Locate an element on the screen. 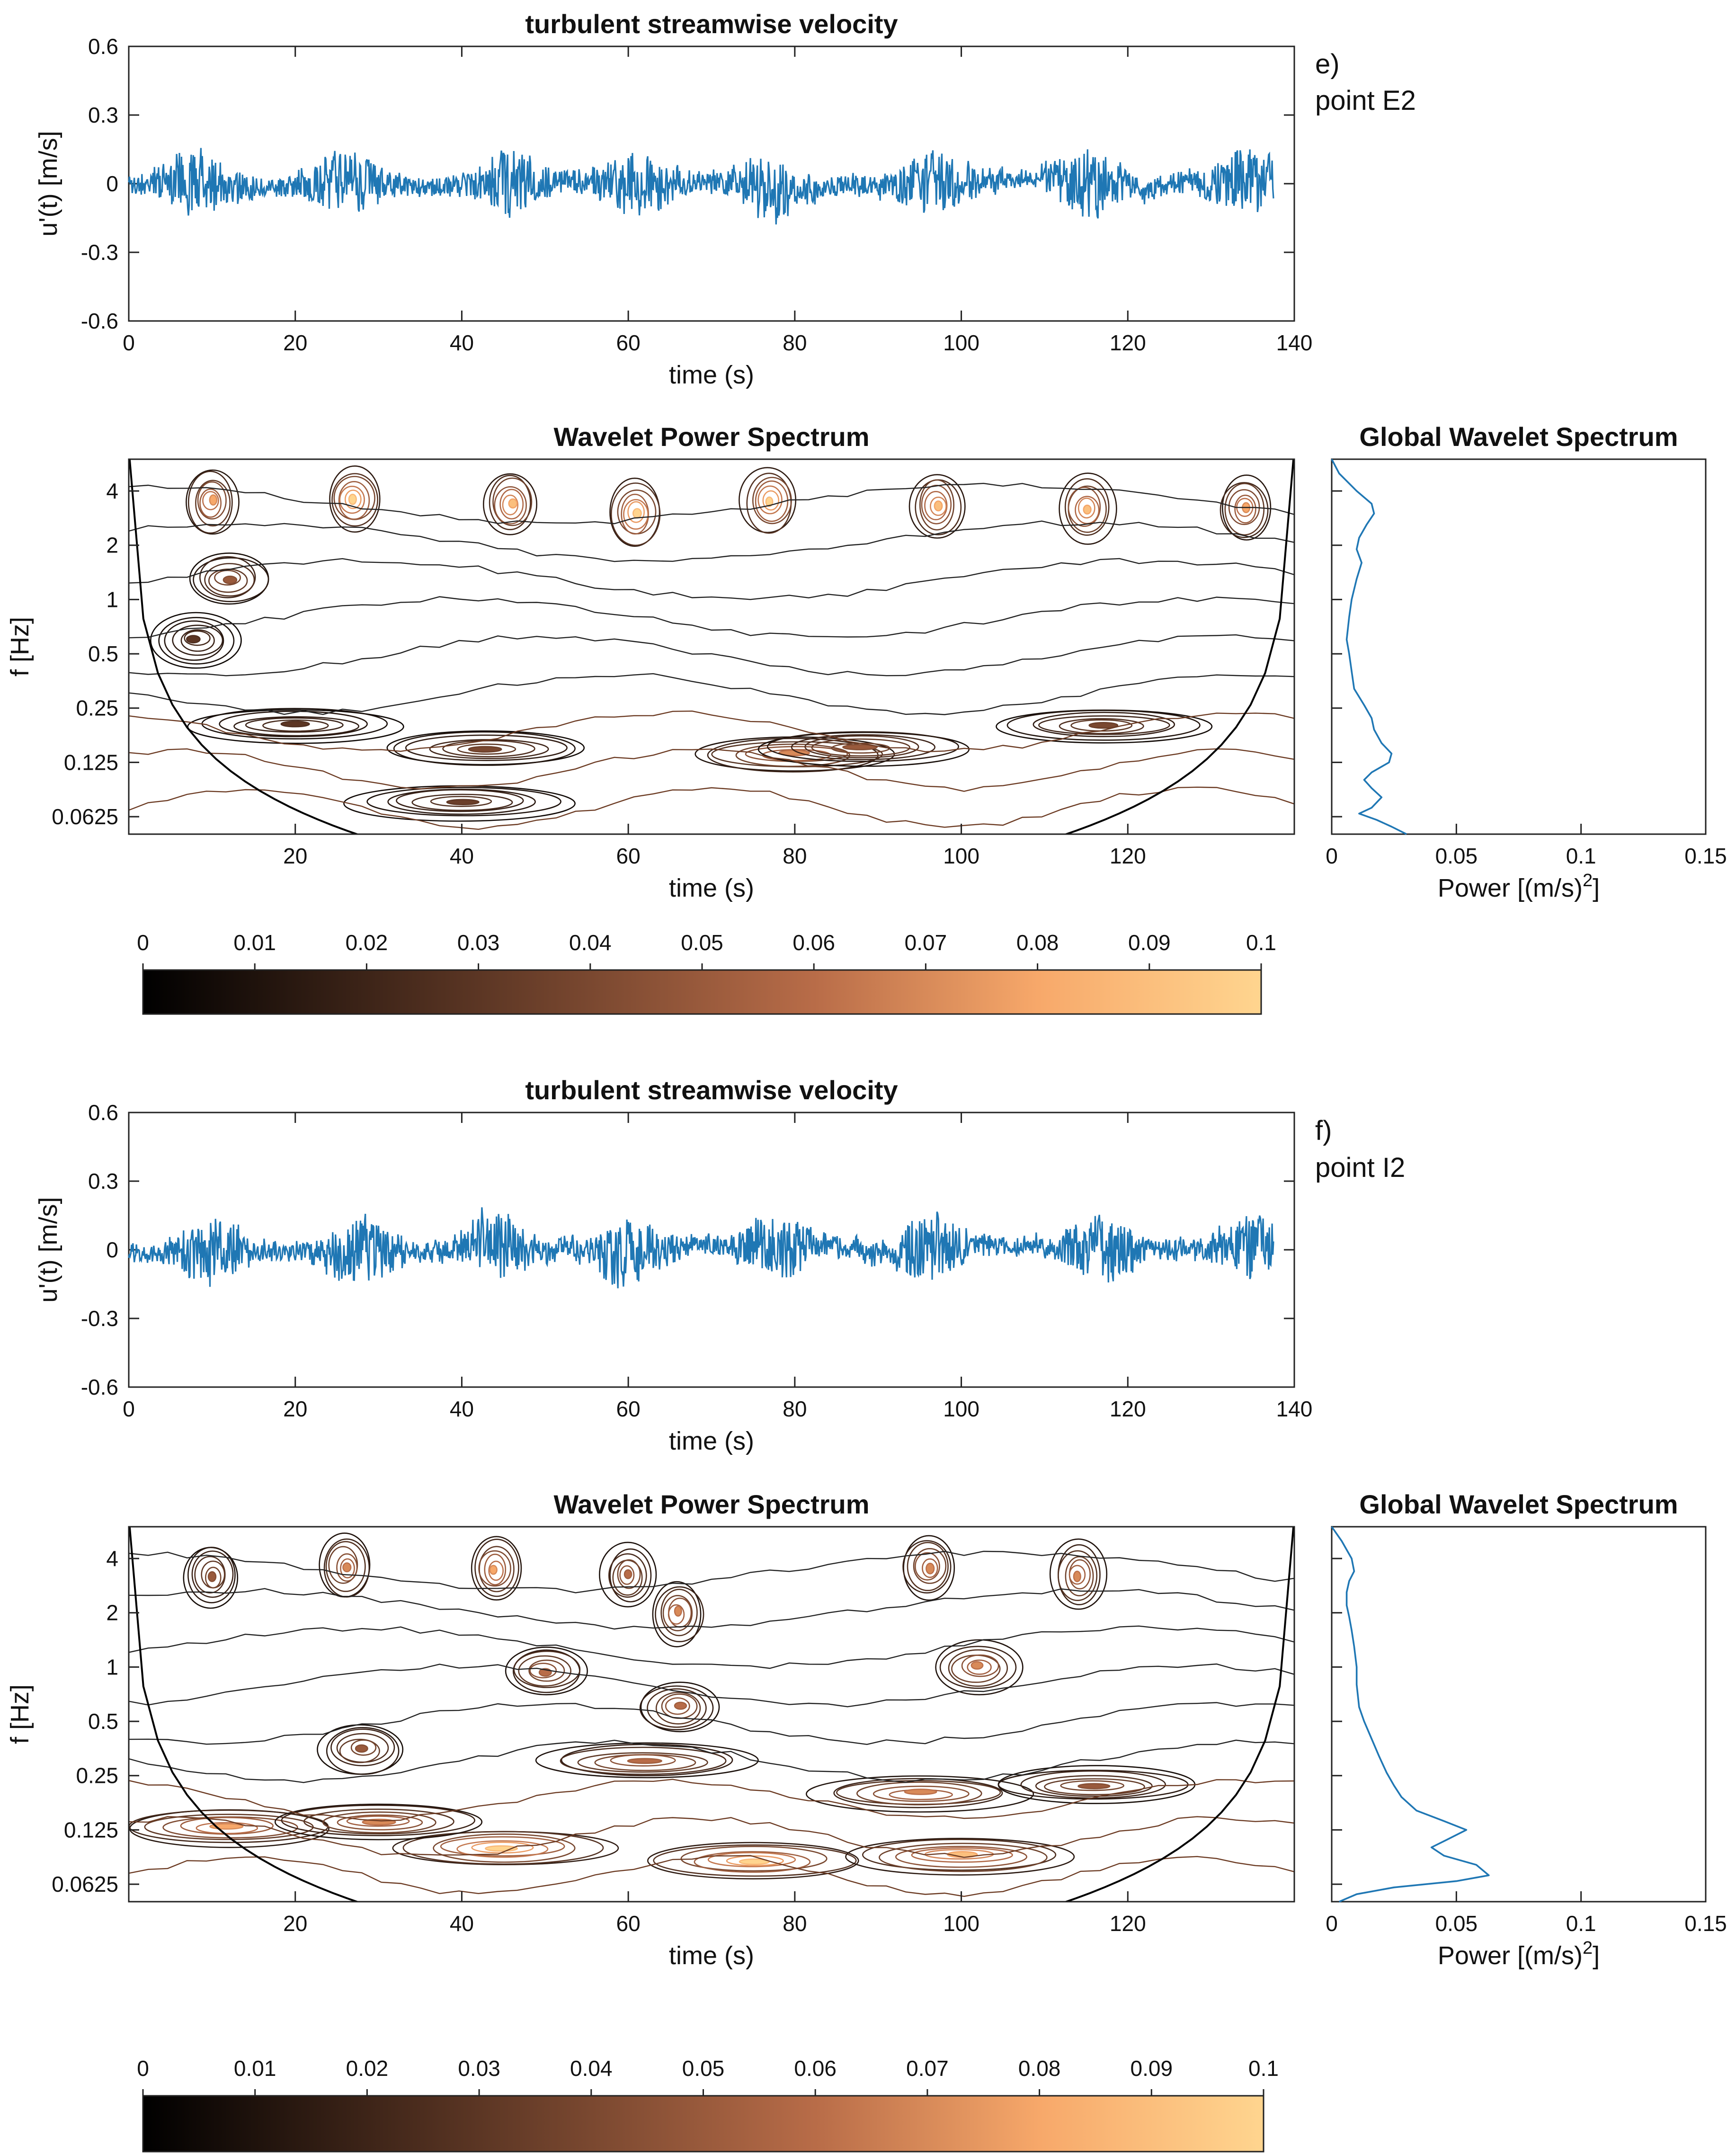 The height and width of the screenshot is (2154, 1736). panel-letter: e) is located at coordinates (1327, 64).